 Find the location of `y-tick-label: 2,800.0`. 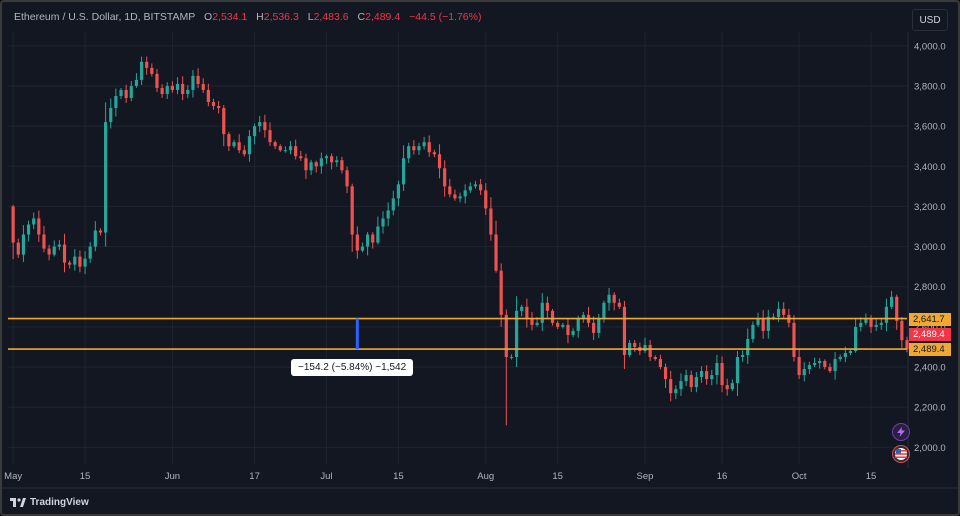

y-tick-label: 2,800.0 is located at coordinates (930, 287).